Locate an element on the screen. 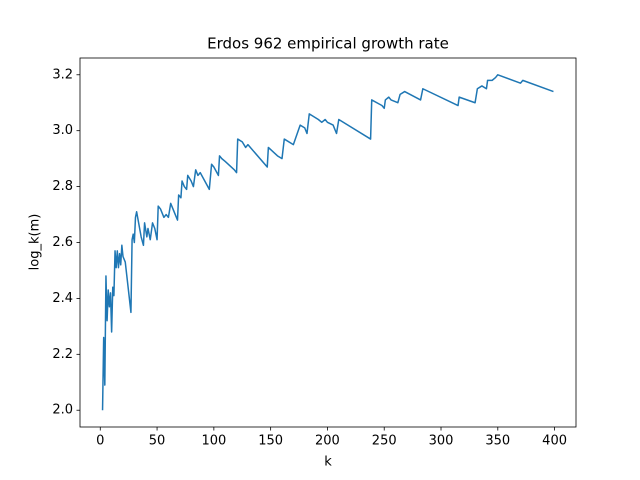  y-tick-label: 2.8 is located at coordinates (62, 186).